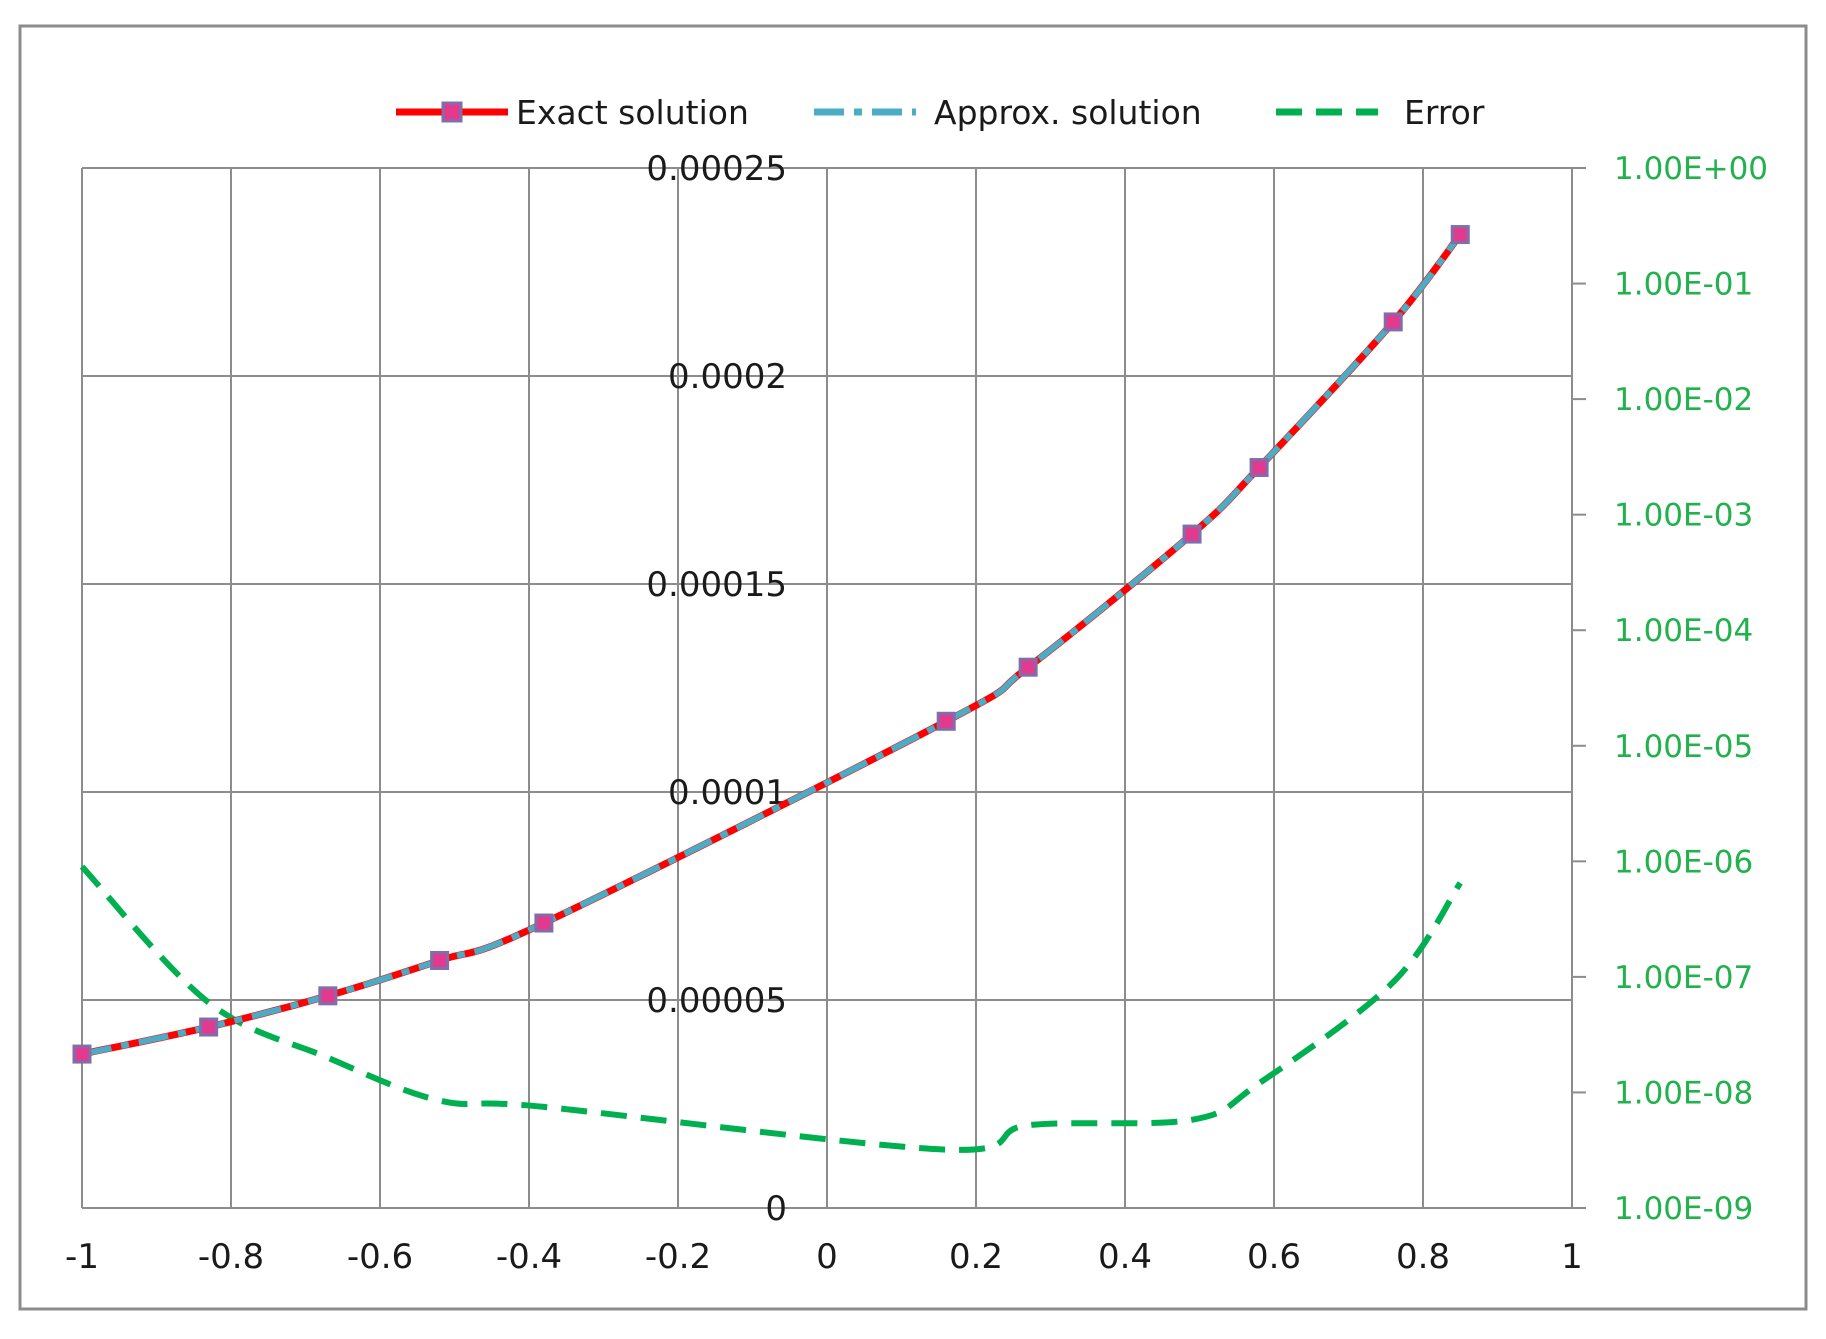 The image size is (1826, 1339). I want to click on x-tick-label: -0.2, so click(678, 1257).